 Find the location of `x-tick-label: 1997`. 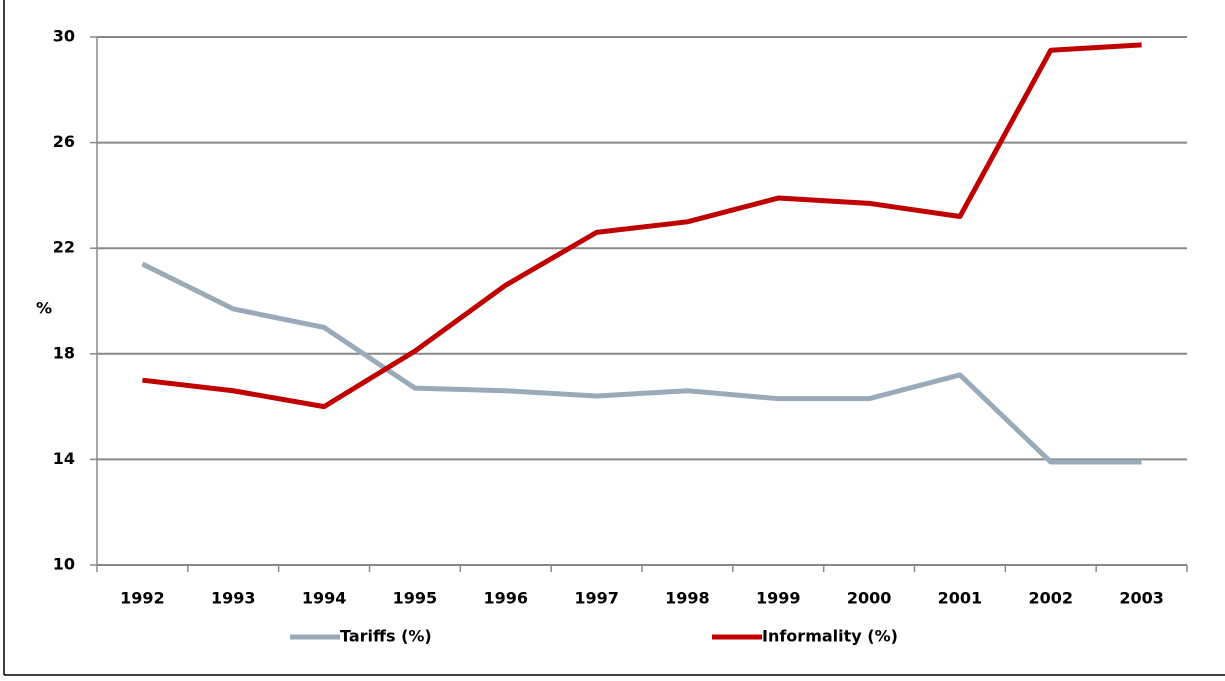

x-tick-label: 1997 is located at coordinates (596, 598).